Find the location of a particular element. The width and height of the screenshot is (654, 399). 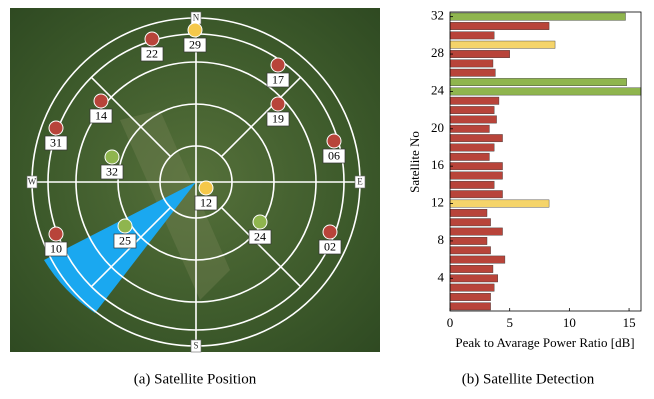

y-tick-label: 4 is located at coordinates (441, 276).